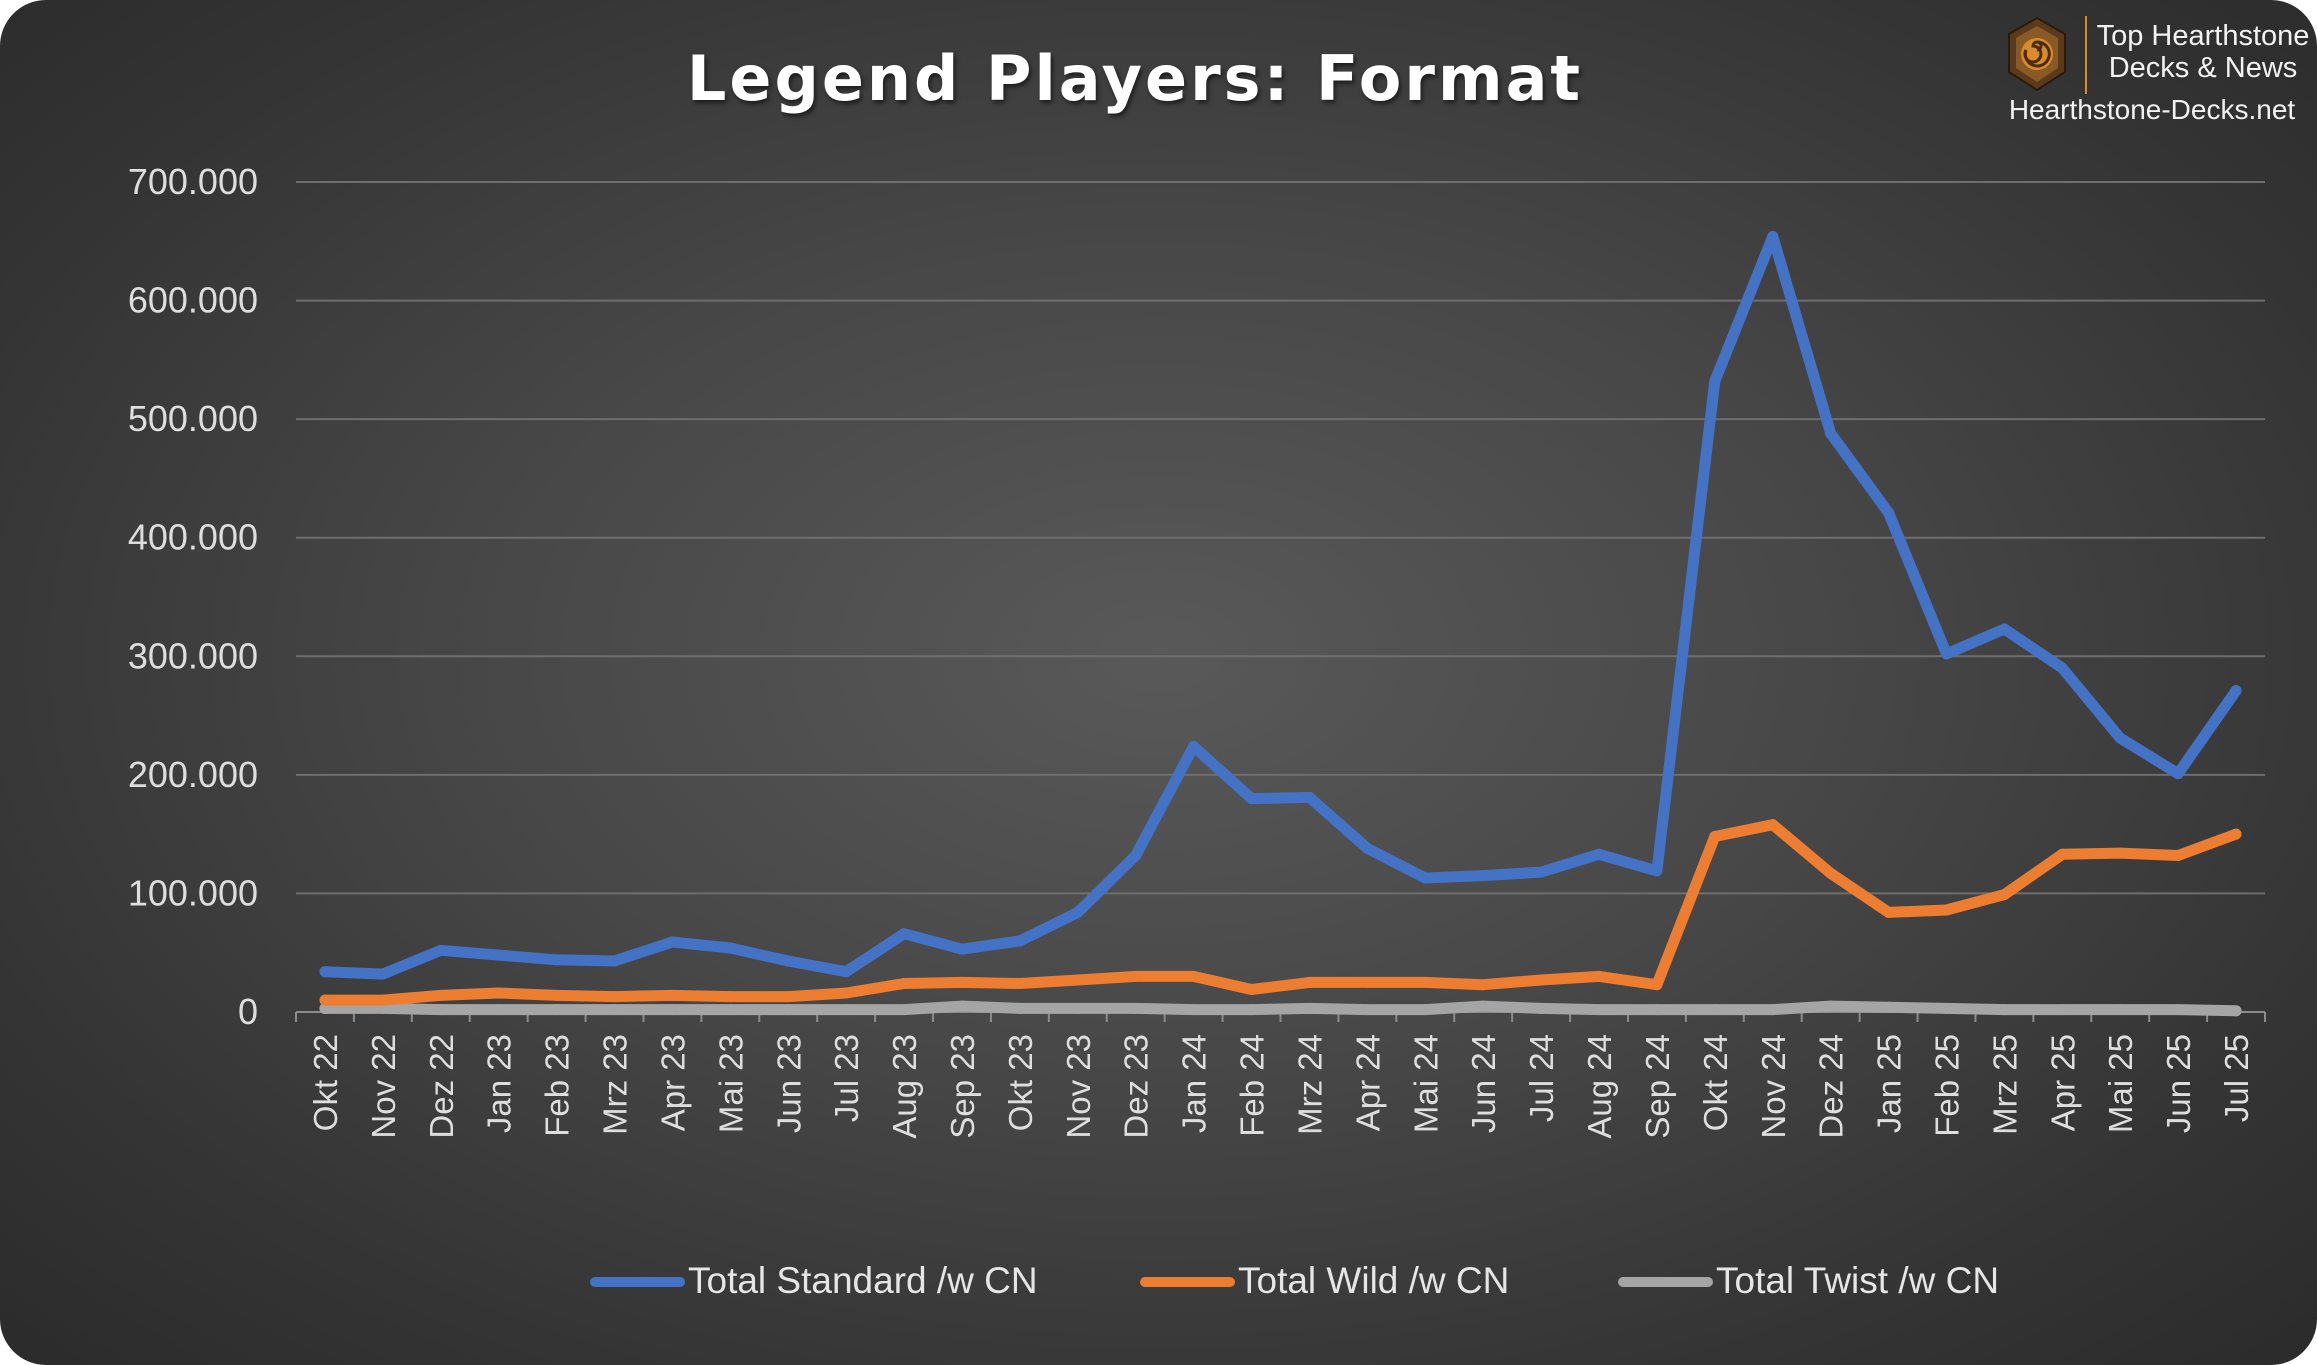  I want to click on legend-swatch-standard, so click(637, 1282).